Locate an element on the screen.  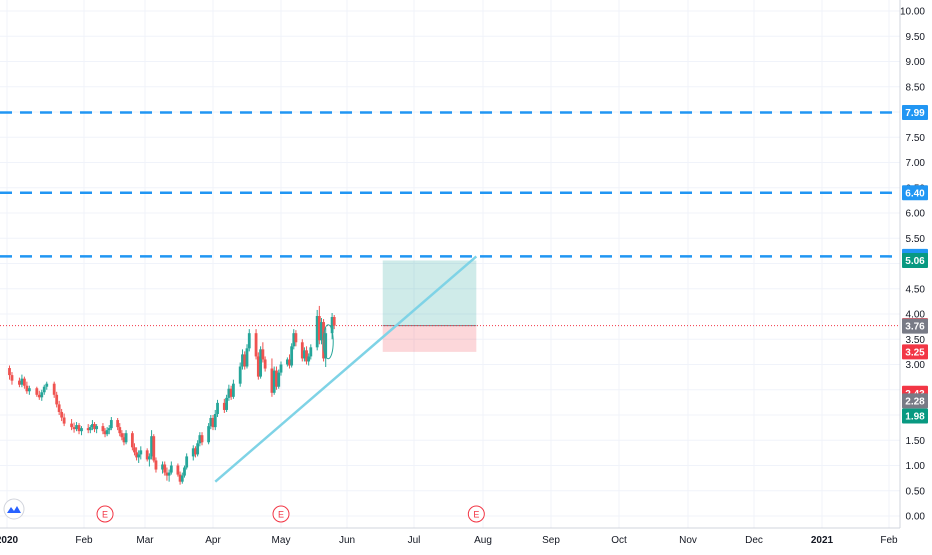
price-tick-label: 4.00 is located at coordinates (916, 315).